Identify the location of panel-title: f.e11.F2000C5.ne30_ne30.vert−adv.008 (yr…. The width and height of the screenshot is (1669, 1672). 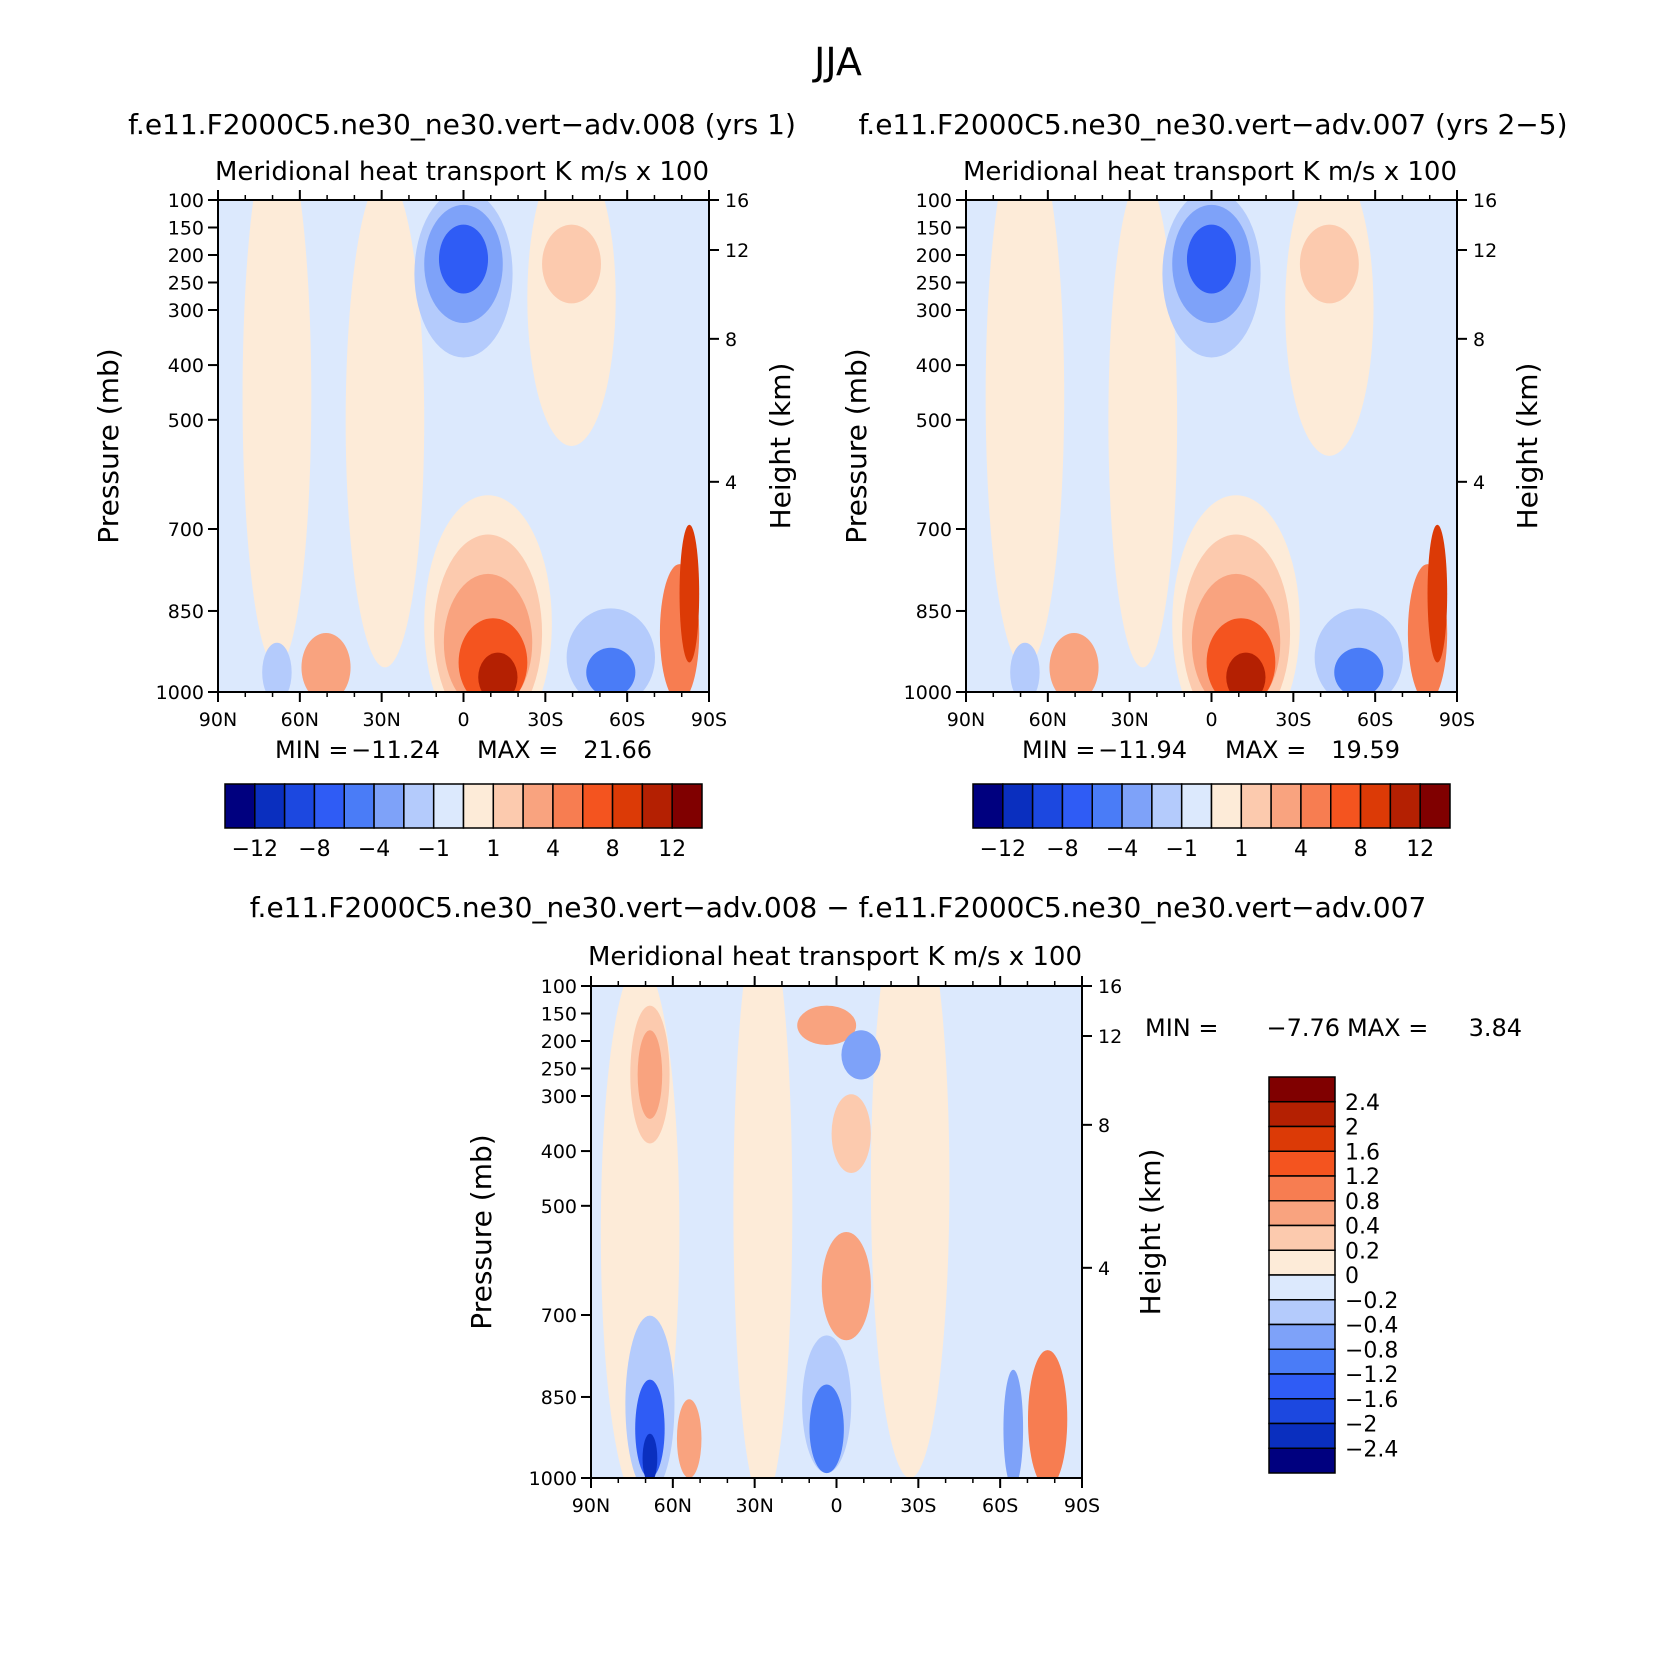
(462, 124).